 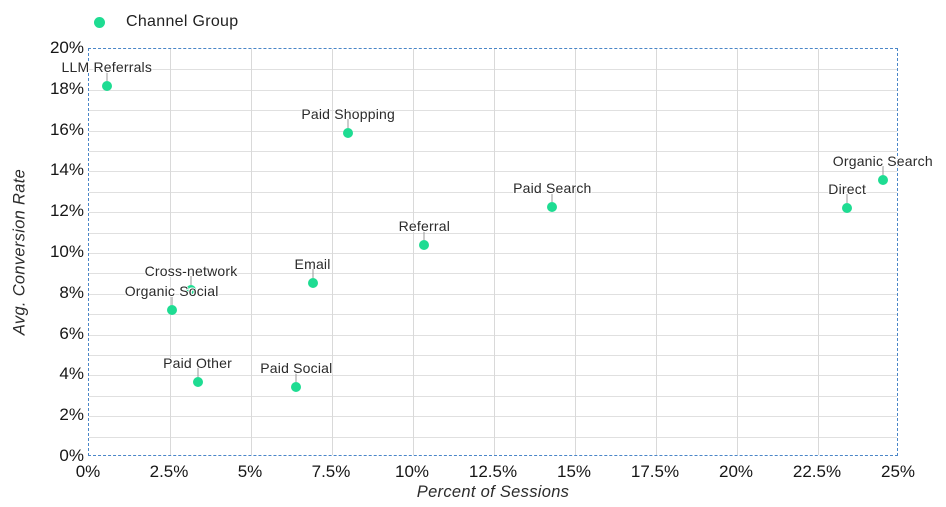 I want to click on point-label: Paid Social, so click(x=296, y=367).